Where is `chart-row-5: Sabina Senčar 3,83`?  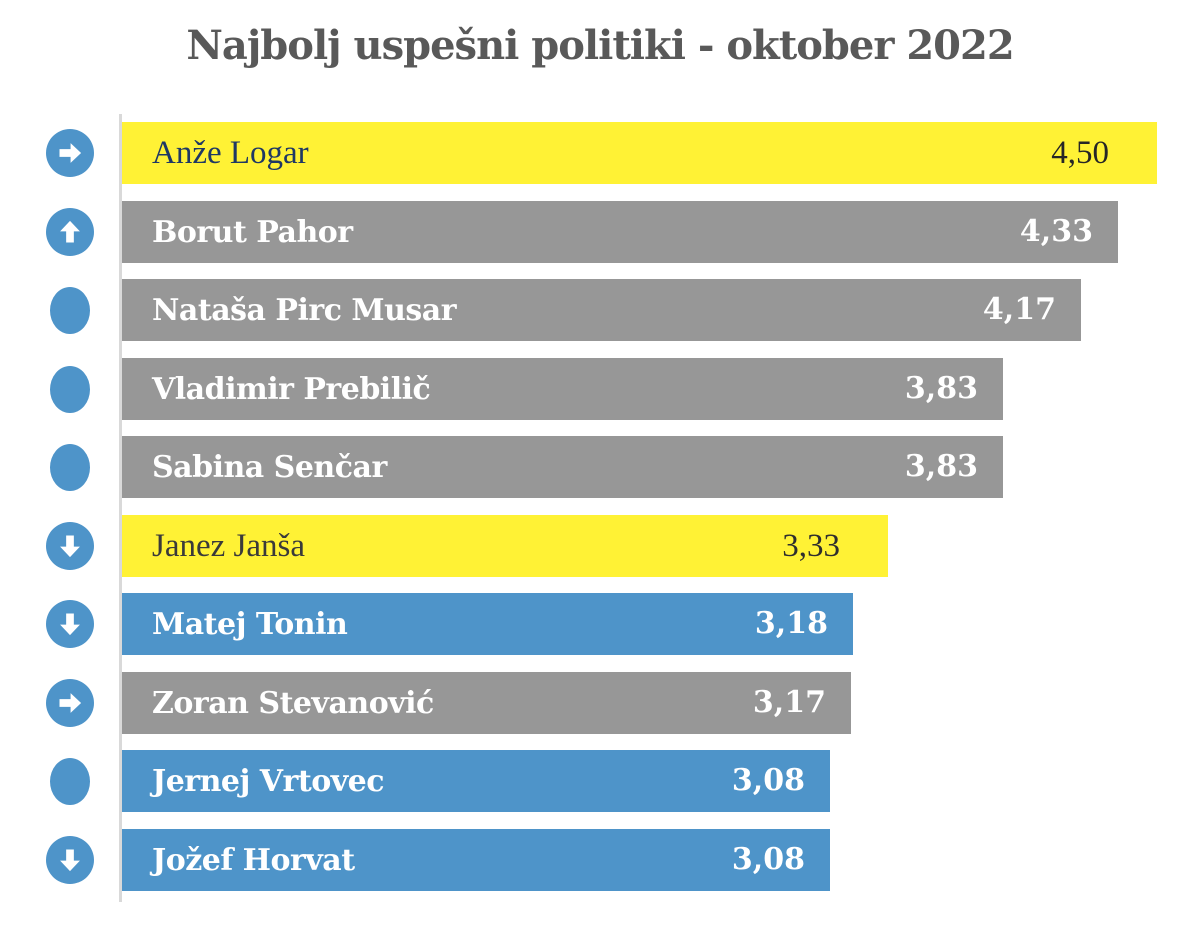 chart-row-5: Sabina Senčar 3,83 is located at coordinates (600, 467).